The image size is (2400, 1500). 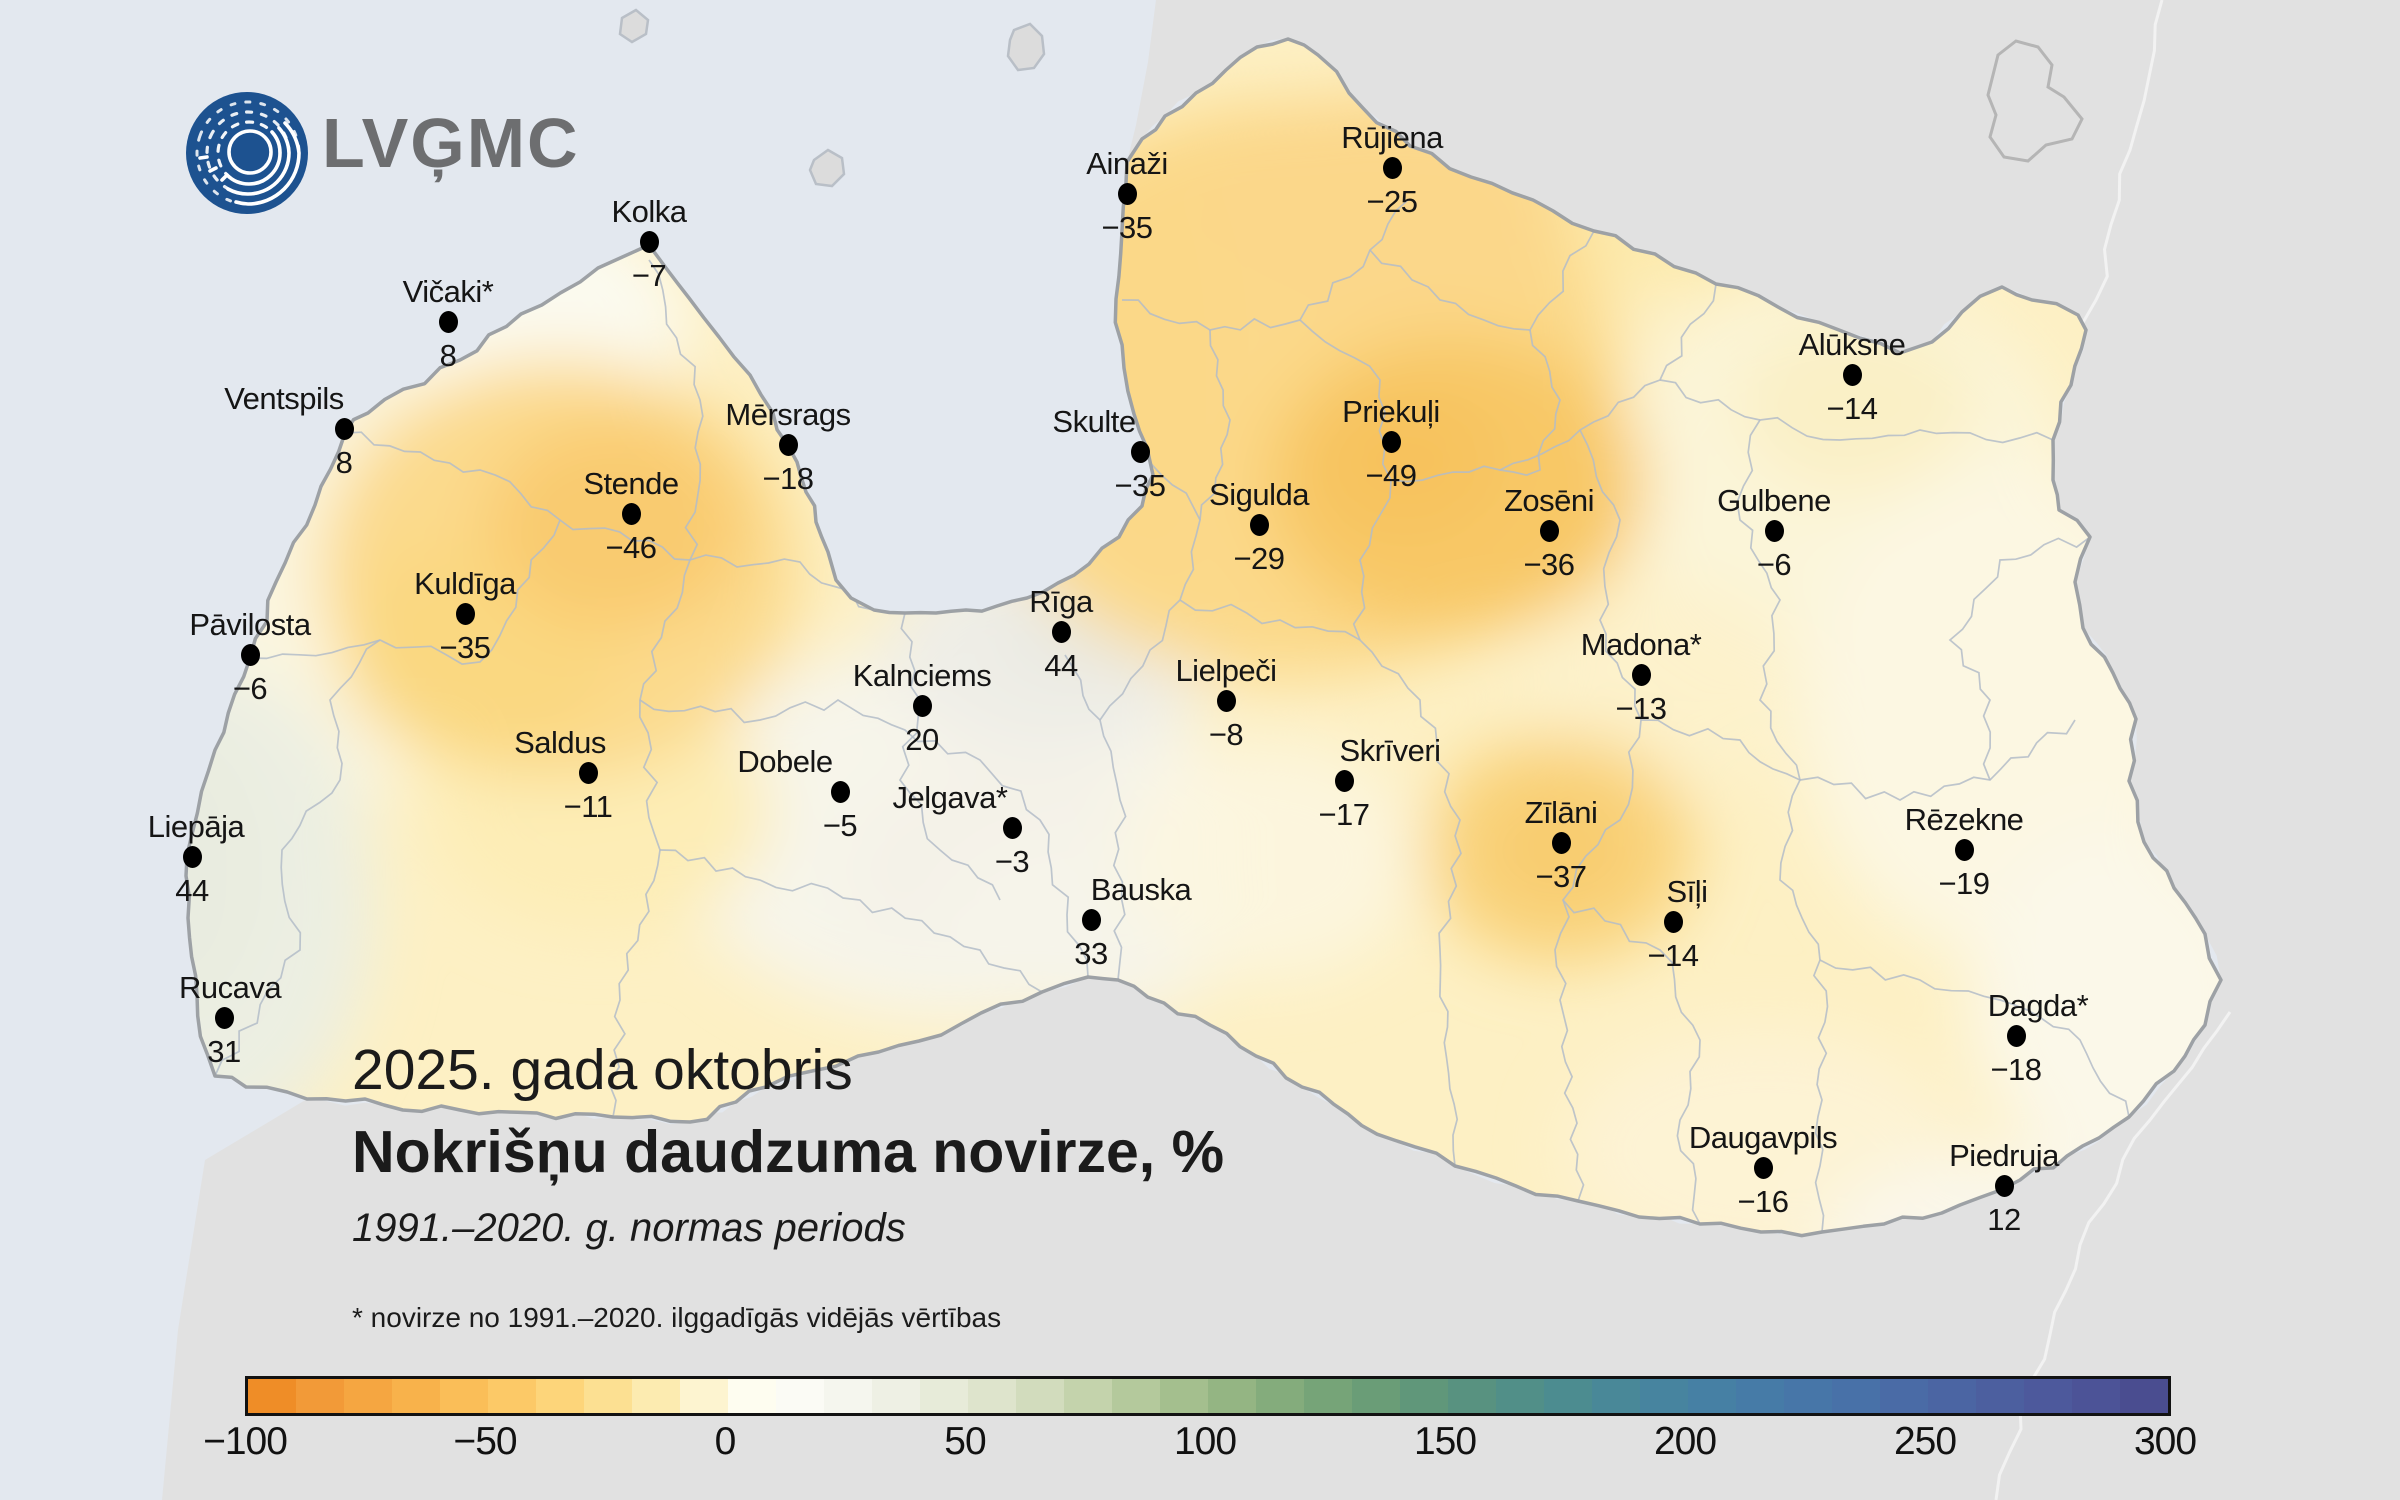 What do you see at coordinates (1061, 665) in the screenshot?
I see `station-value: 44` at bounding box center [1061, 665].